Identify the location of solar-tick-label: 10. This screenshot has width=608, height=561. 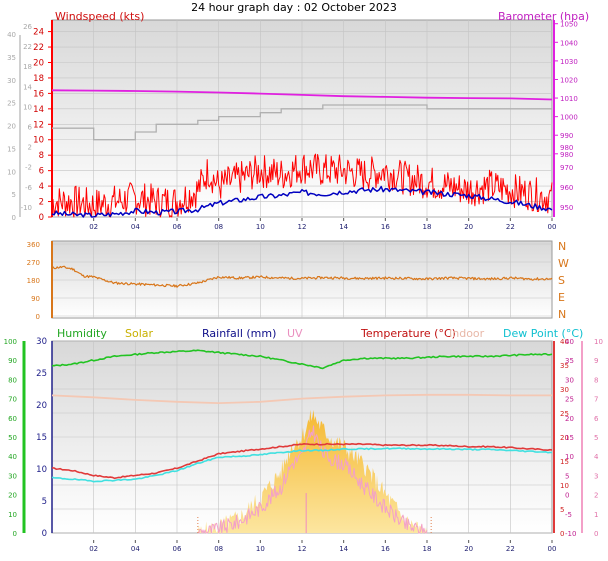
(569, 457).